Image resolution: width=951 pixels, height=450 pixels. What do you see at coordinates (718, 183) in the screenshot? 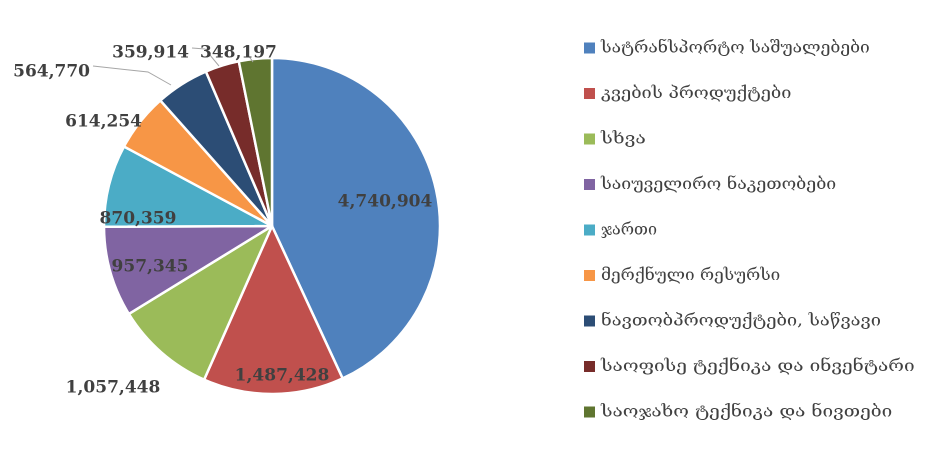
I see `legend-label: საიუველირო ნაკეთობები` at bounding box center [718, 183].